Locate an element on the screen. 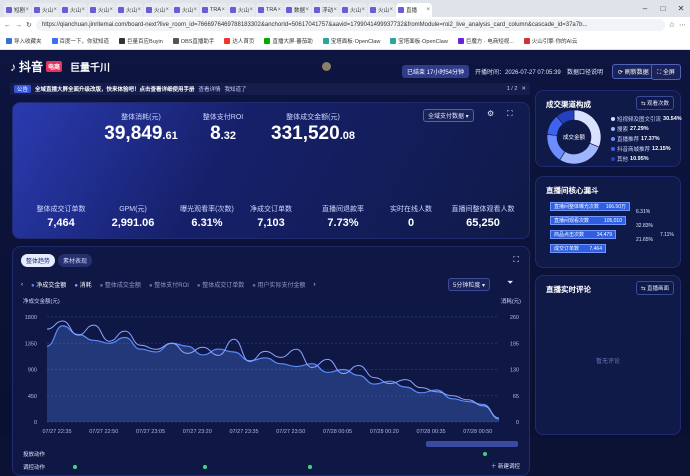  tab-material: 素材表现 is located at coordinates (75, 260).